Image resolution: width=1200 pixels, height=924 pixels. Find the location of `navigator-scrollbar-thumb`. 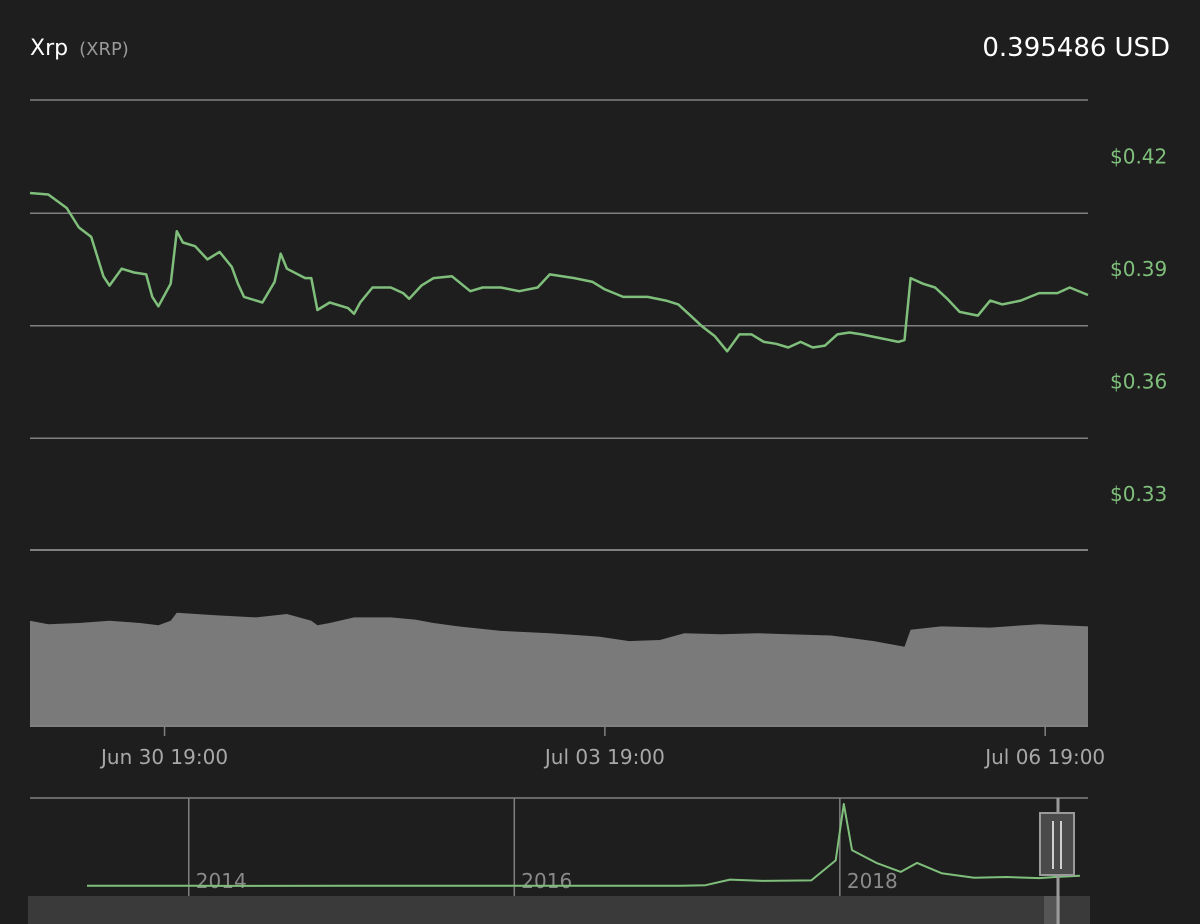

navigator-scrollbar-thumb is located at coordinates (1052, 910).